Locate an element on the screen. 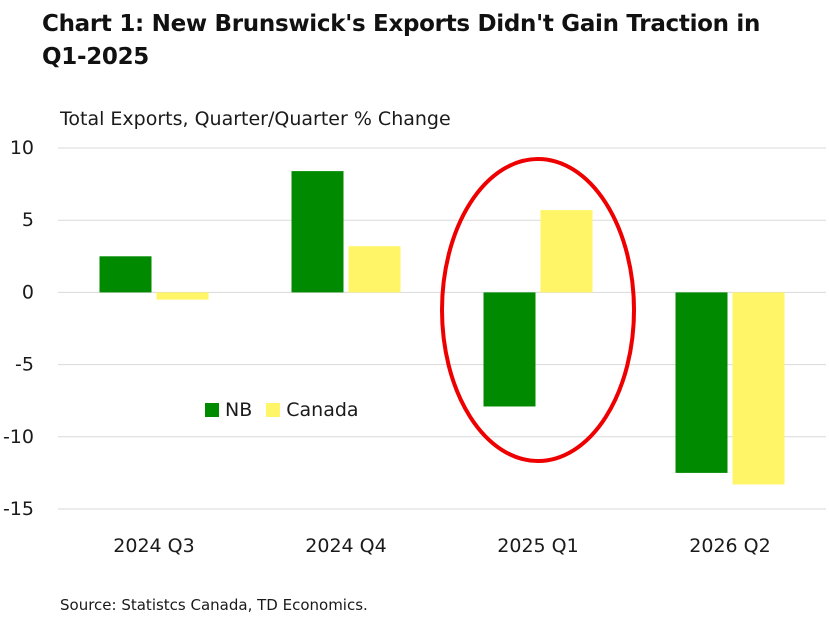  y-tick-label: -10 is located at coordinates (18, 437).